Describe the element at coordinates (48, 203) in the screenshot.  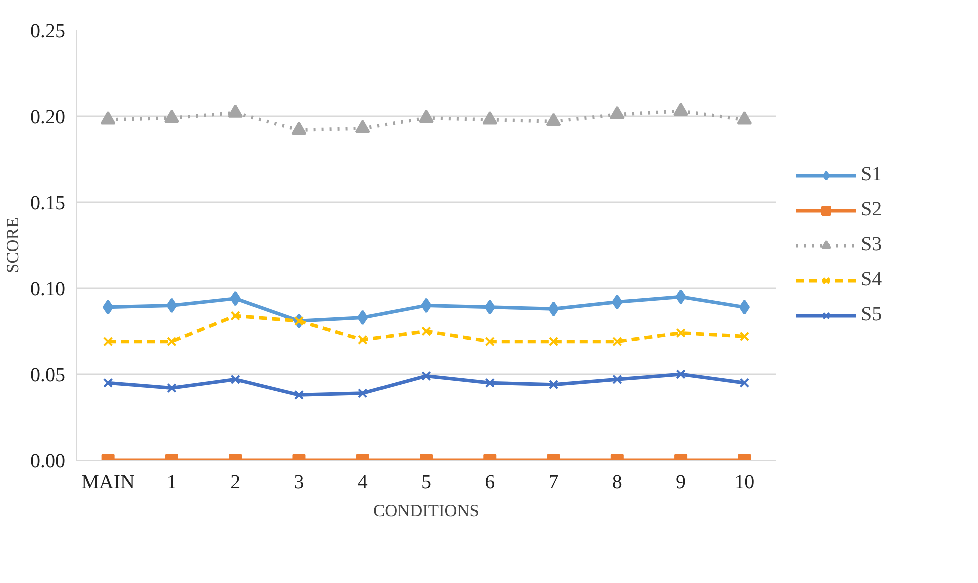
I see `y-tick-label: 0.15` at that location.